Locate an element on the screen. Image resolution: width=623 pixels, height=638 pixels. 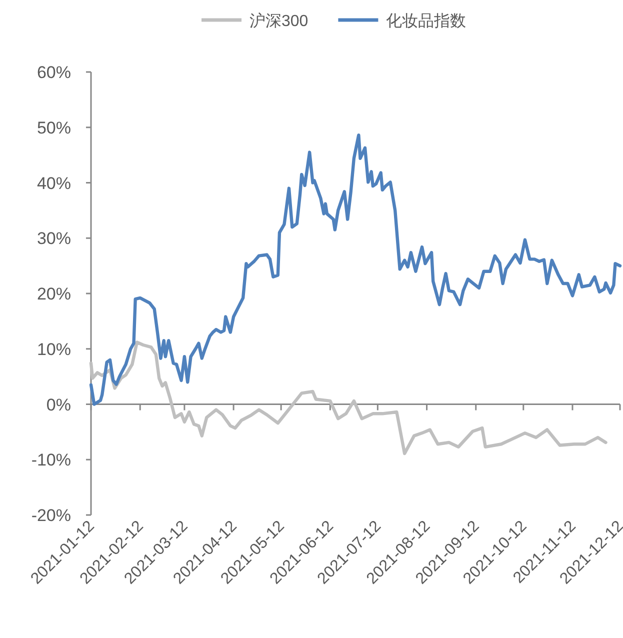
y-tick-label: 20% is located at coordinates (53, 294).